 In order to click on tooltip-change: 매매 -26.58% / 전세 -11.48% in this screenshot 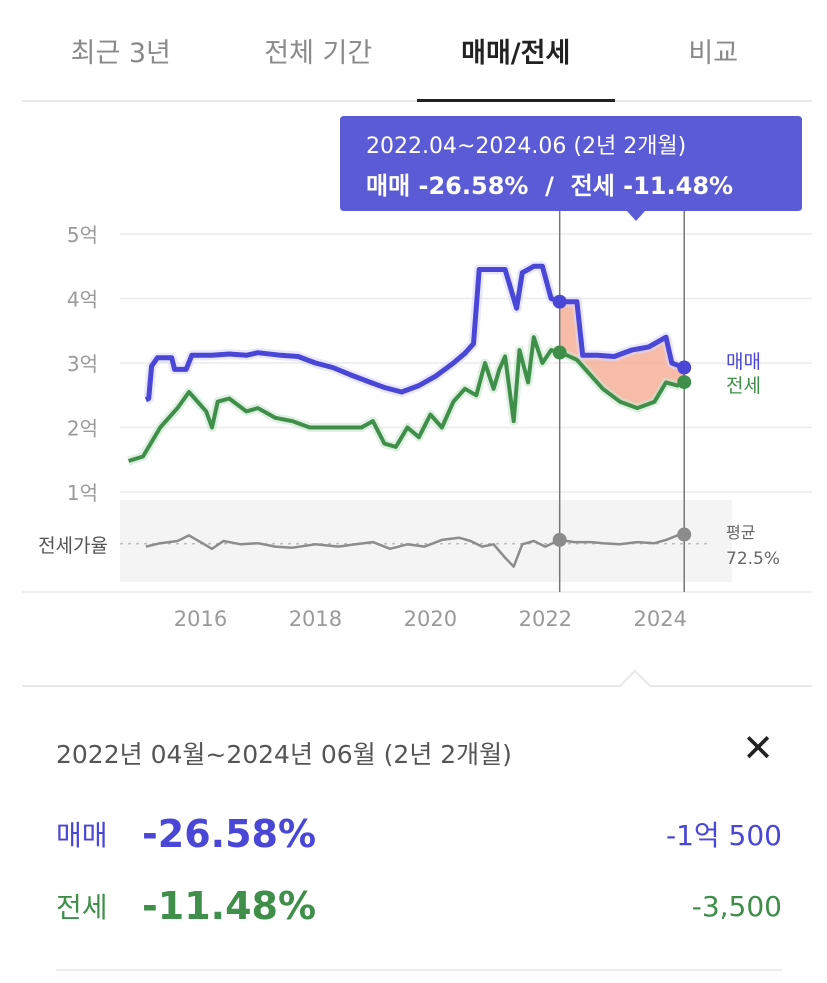, I will do `click(549, 186)`.